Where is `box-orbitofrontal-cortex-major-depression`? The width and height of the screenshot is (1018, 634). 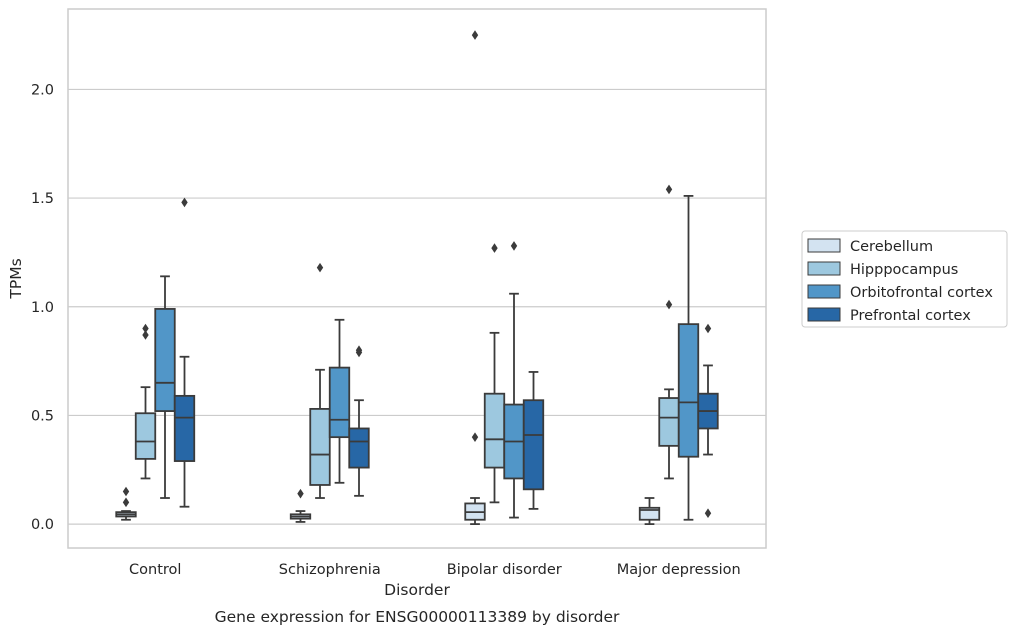 box-orbitofrontal-cortex-major-depression is located at coordinates (688, 358).